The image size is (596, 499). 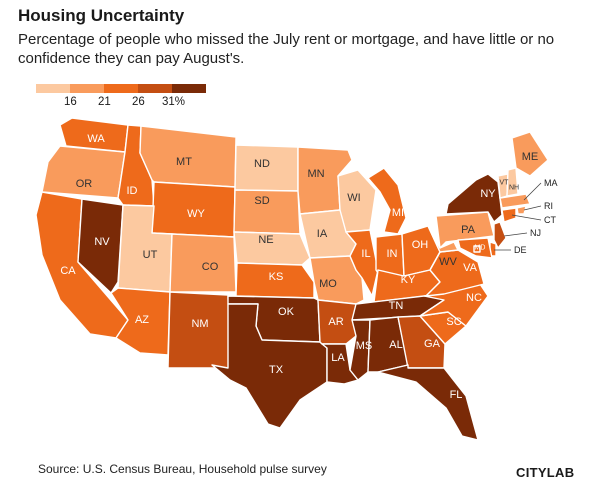 What do you see at coordinates (551, 183) in the screenshot?
I see `state-label-ma: MA` at bounding box center [551, 183].